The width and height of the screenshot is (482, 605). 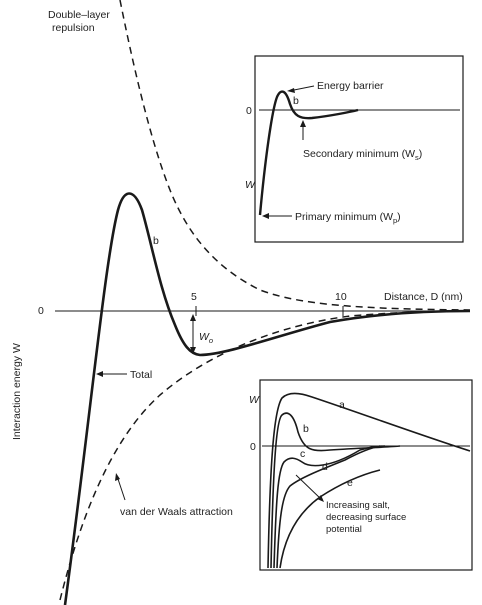 I want to click on inset-bottom-w: W, so click(x=254, y=400).